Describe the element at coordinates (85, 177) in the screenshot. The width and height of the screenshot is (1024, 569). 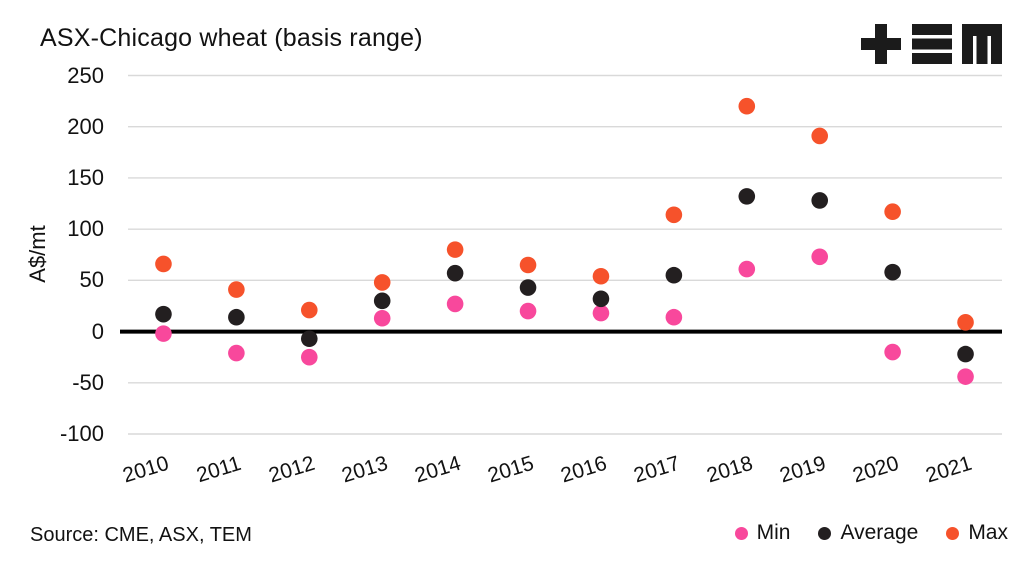
I see `y-tick-label: 150` at that location.